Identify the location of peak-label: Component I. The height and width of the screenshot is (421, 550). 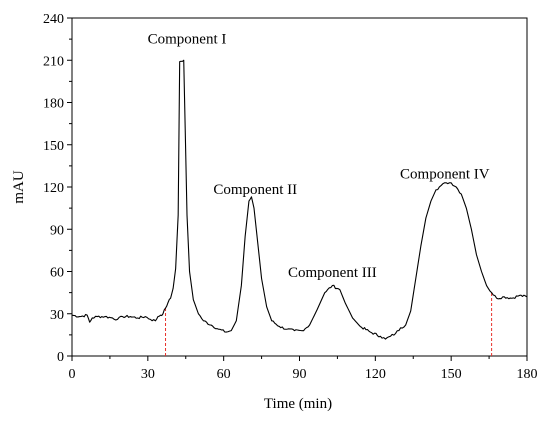
(187, 39).